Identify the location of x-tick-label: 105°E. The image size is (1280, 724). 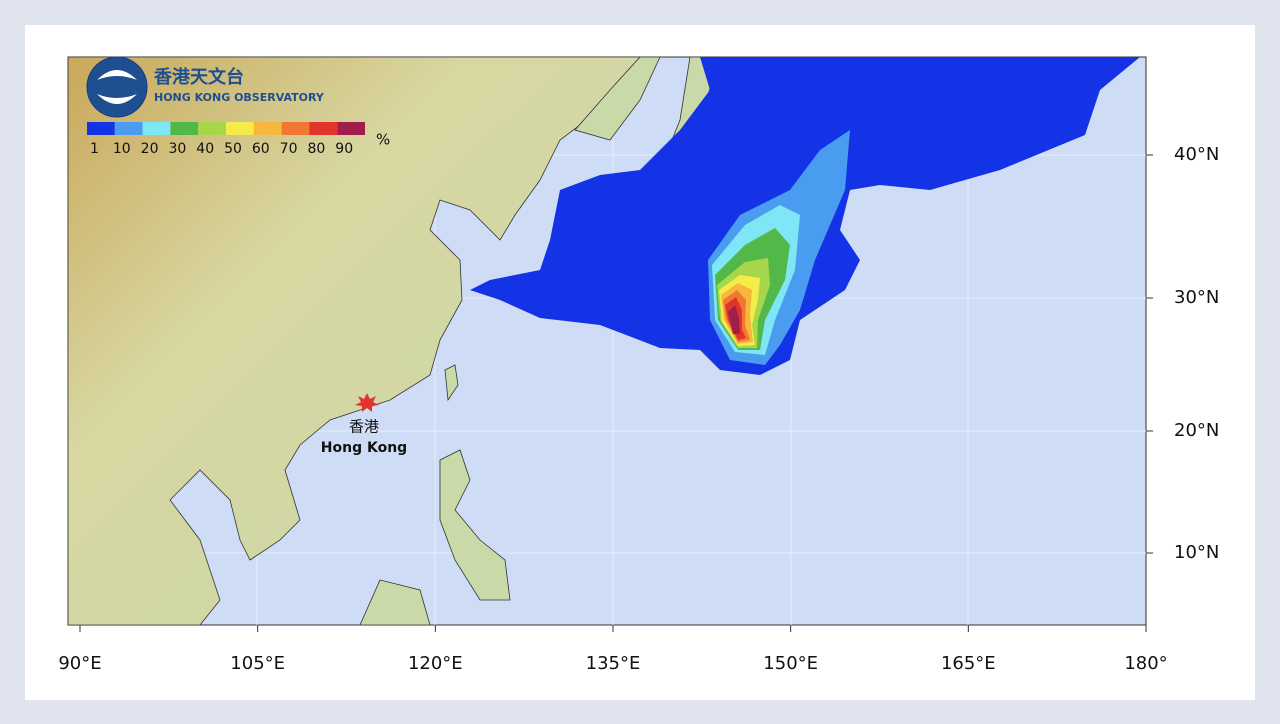
(257, 663).